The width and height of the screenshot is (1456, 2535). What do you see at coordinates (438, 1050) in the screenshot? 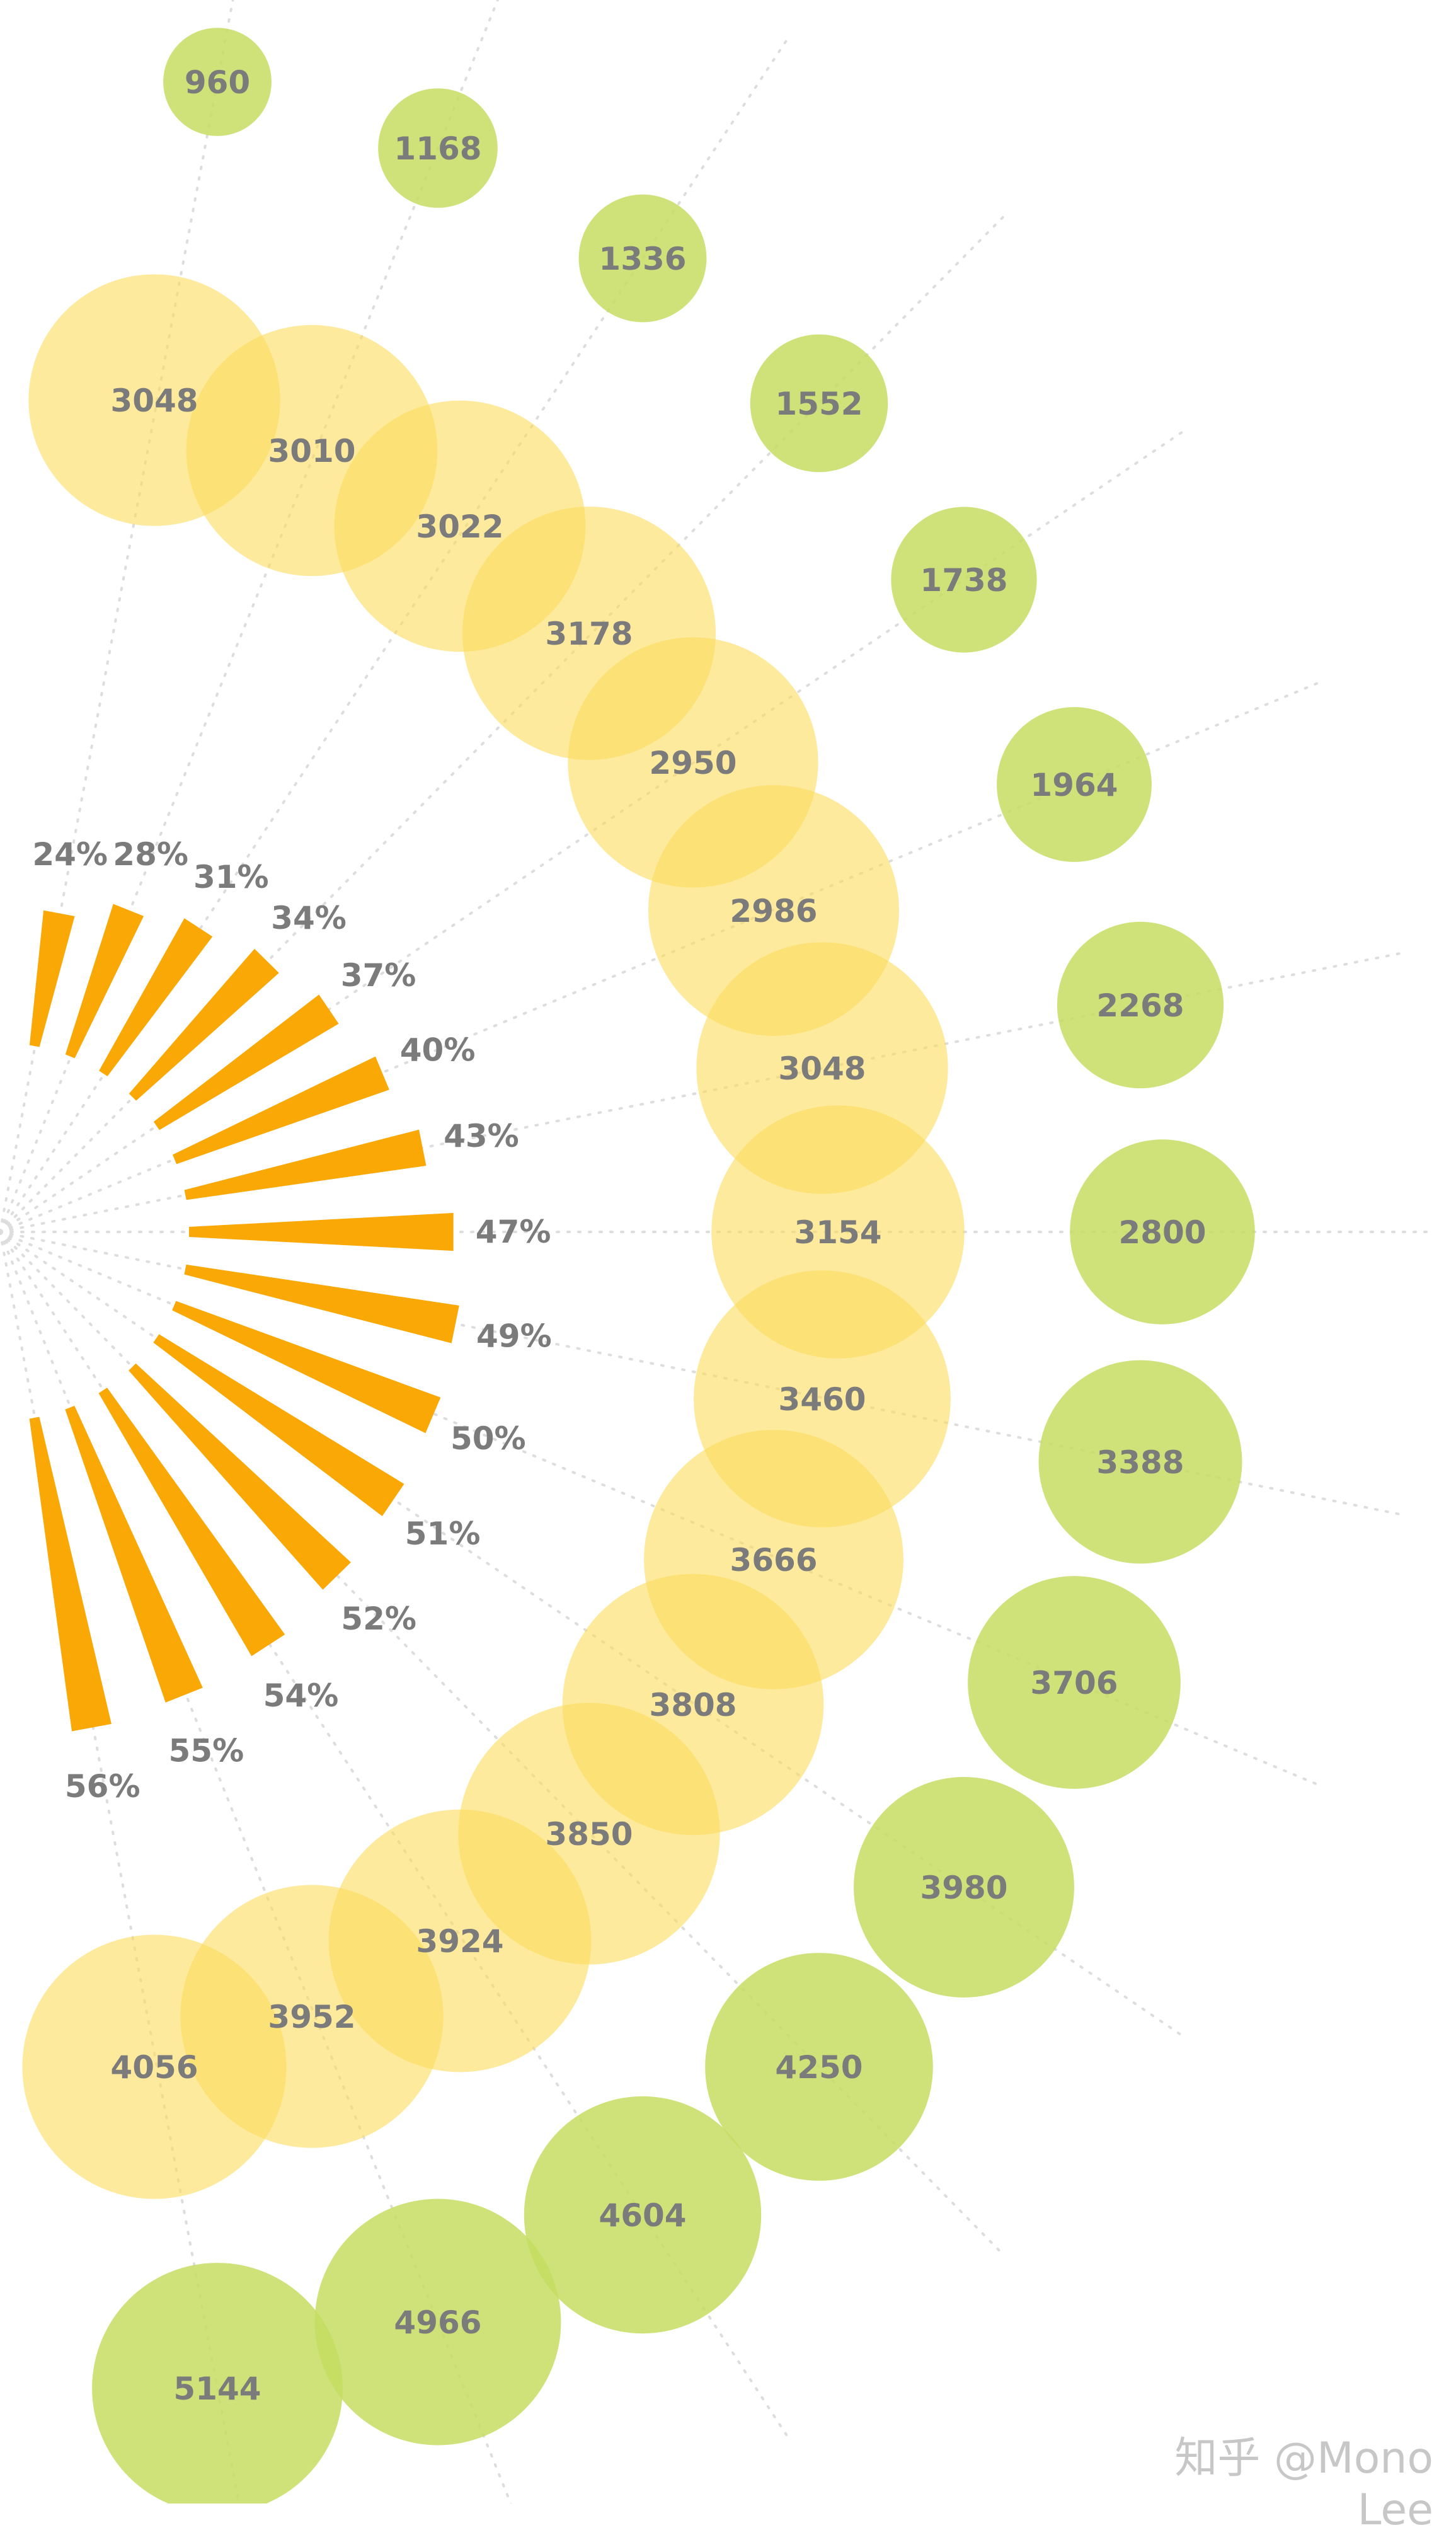
I see `percentage-label: 40%` at bounding box center [438, 1050].